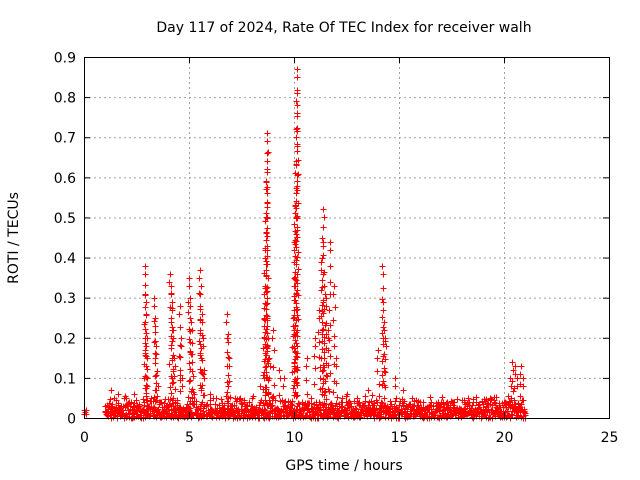  Describe the element at coordinates (295, 438) in the screenshot. I see `x-tick-label: 10` at that location.